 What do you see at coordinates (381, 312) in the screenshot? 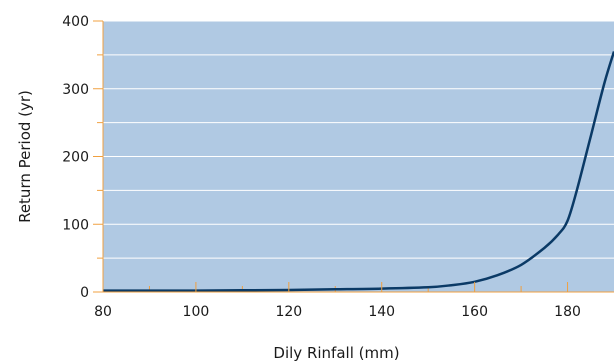
I see `x-tick-label: 140` at bounding box center [381, 312].